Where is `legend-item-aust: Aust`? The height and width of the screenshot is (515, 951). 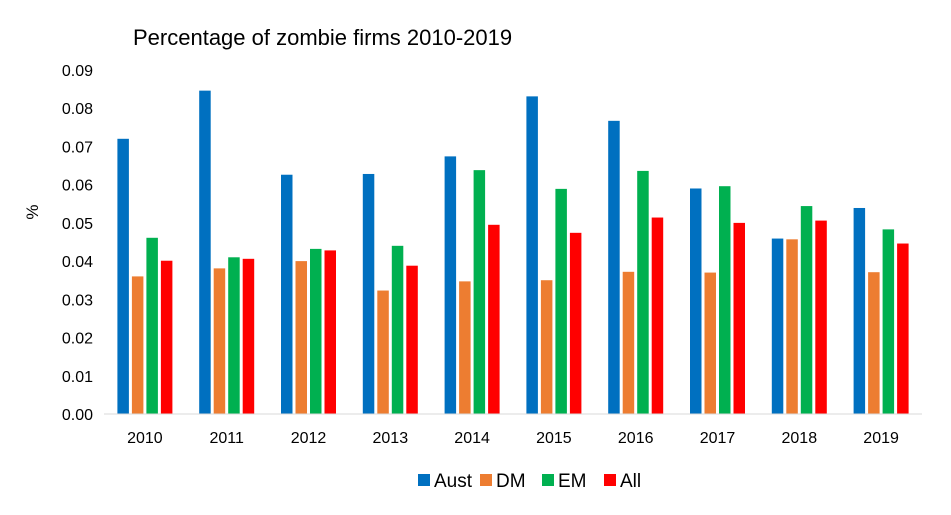
legend-item-aust: Aust is located at coordinates (445, 481).